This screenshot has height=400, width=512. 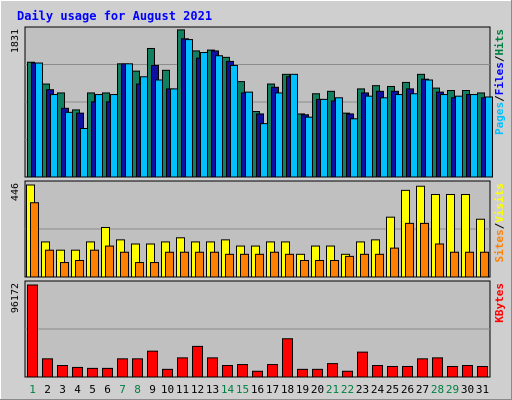 I want to click on y-max-label: 446, so click(x=15, y=192).